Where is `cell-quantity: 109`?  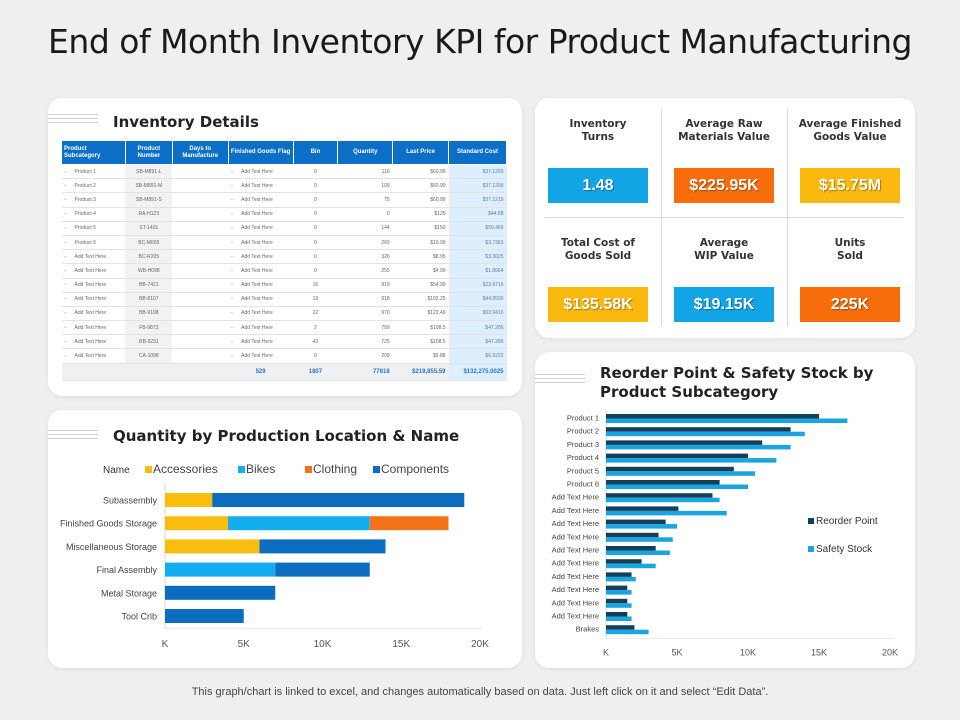
cell-quantity: 109 is located at coordinates (365, 186).